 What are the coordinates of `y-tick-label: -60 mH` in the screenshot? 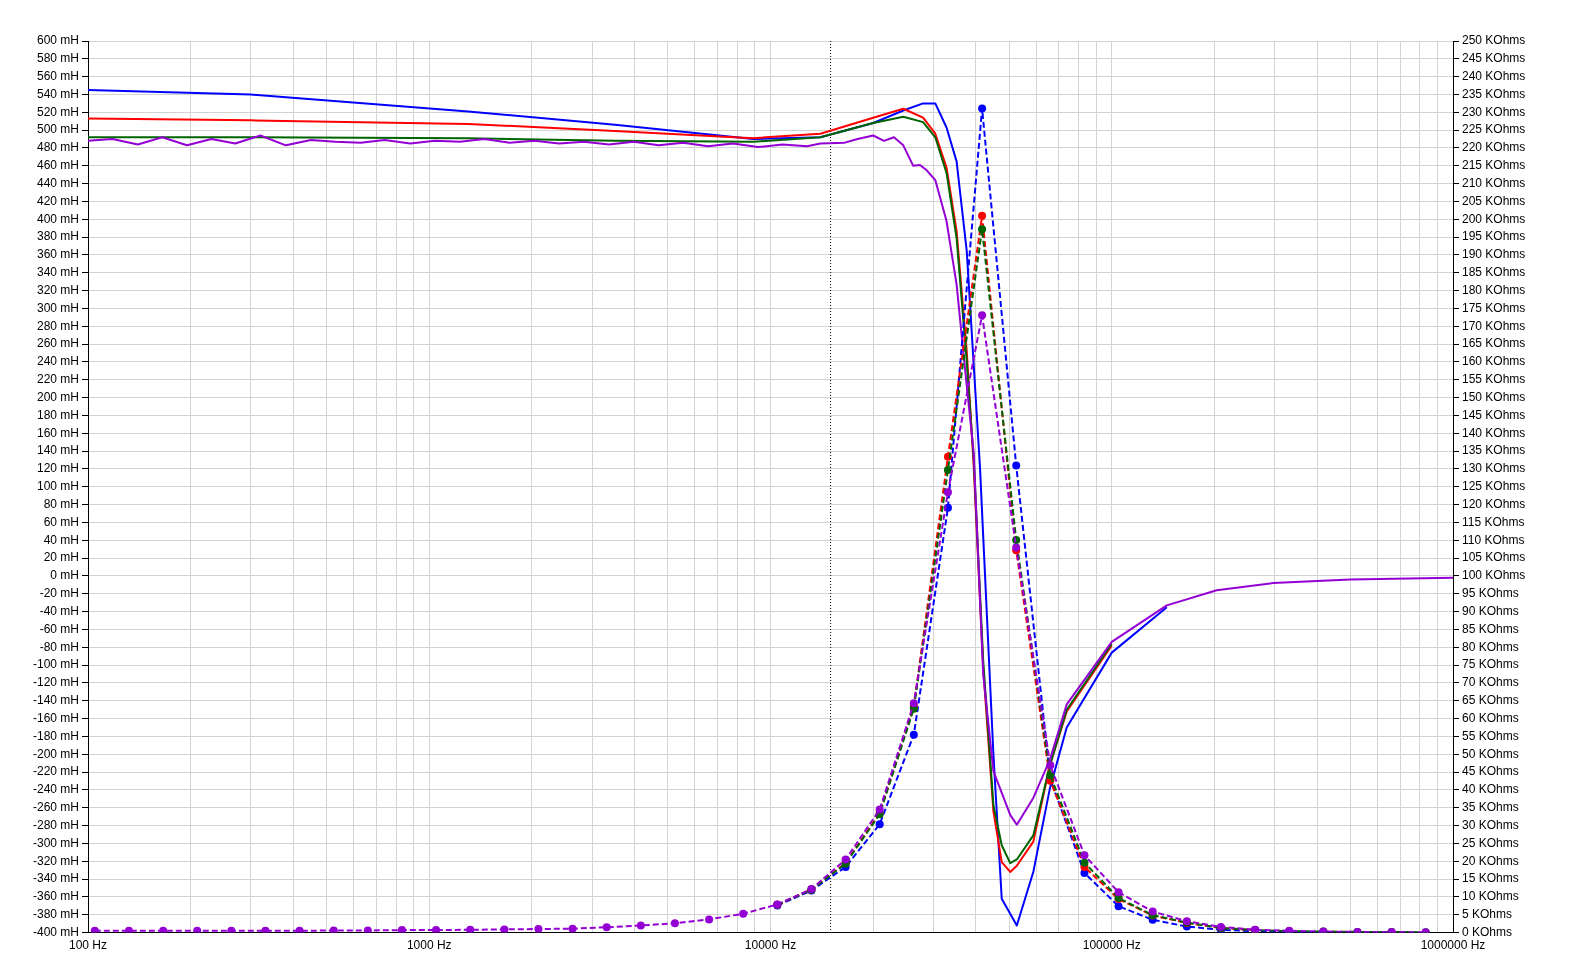 It's located at (59, 628).